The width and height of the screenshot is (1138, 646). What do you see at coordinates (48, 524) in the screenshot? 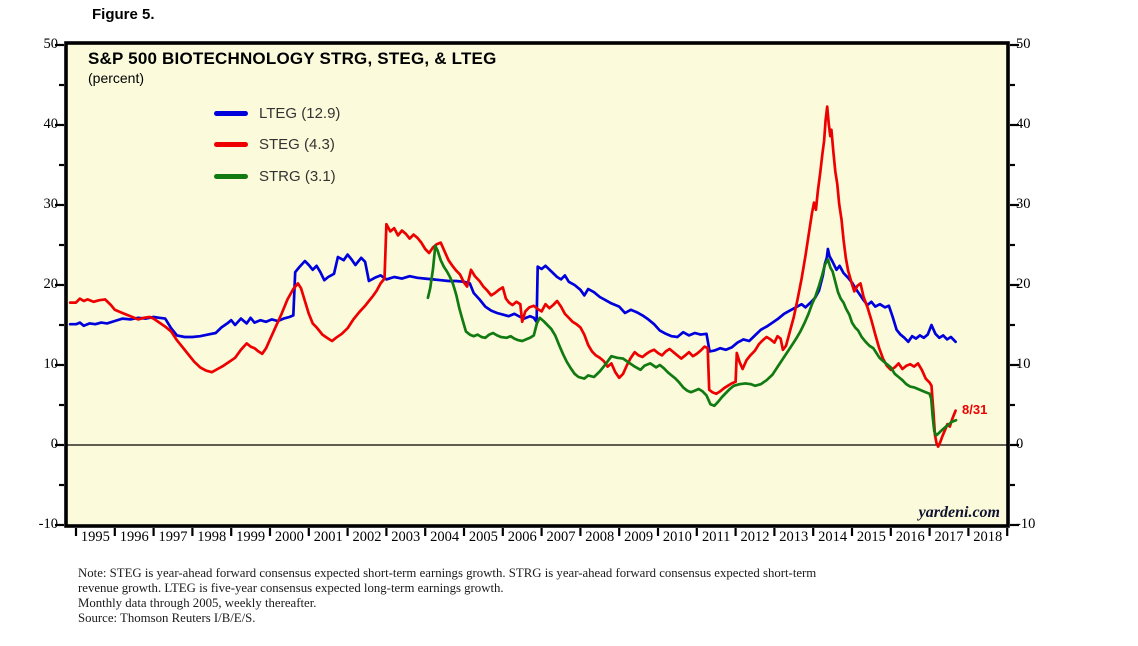
I see `y-tick-label-left--10: -10` at bounding box center [48, 524].